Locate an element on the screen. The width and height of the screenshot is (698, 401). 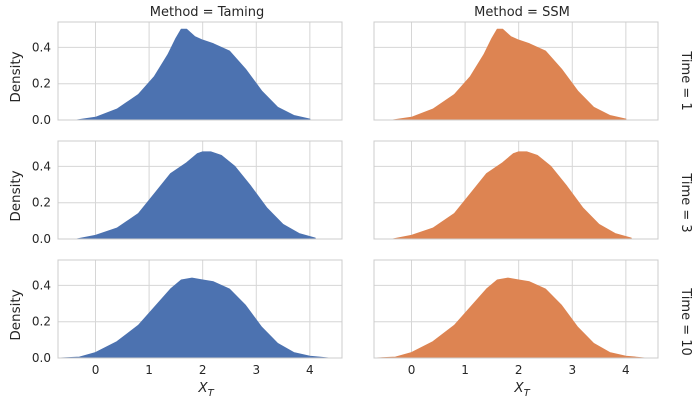
y-axis-label-row-2: Density is located at coordinates (16, 195).